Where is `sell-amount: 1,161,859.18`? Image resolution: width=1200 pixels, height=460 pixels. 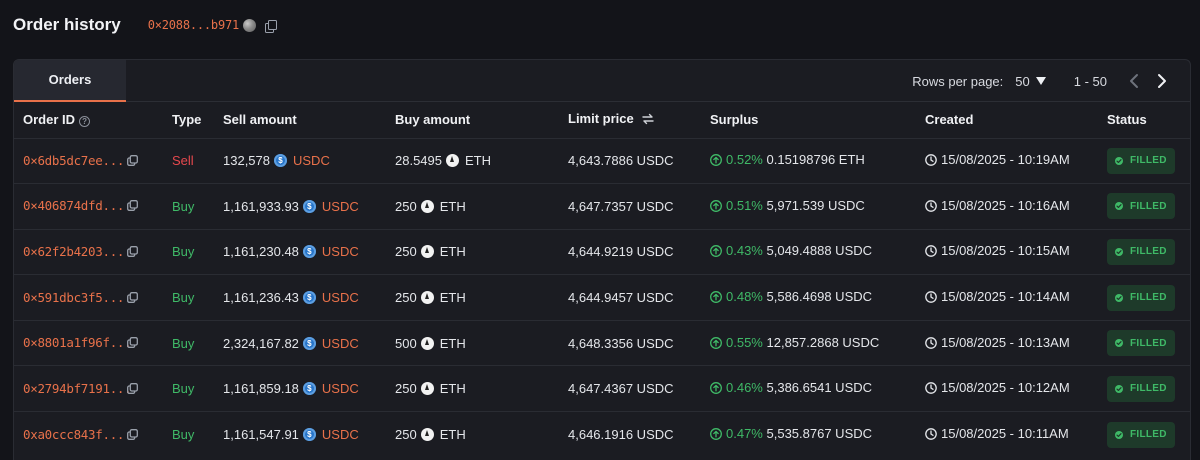
sell-amount: 1,161,859.18 is located at coordinates (261, 389).